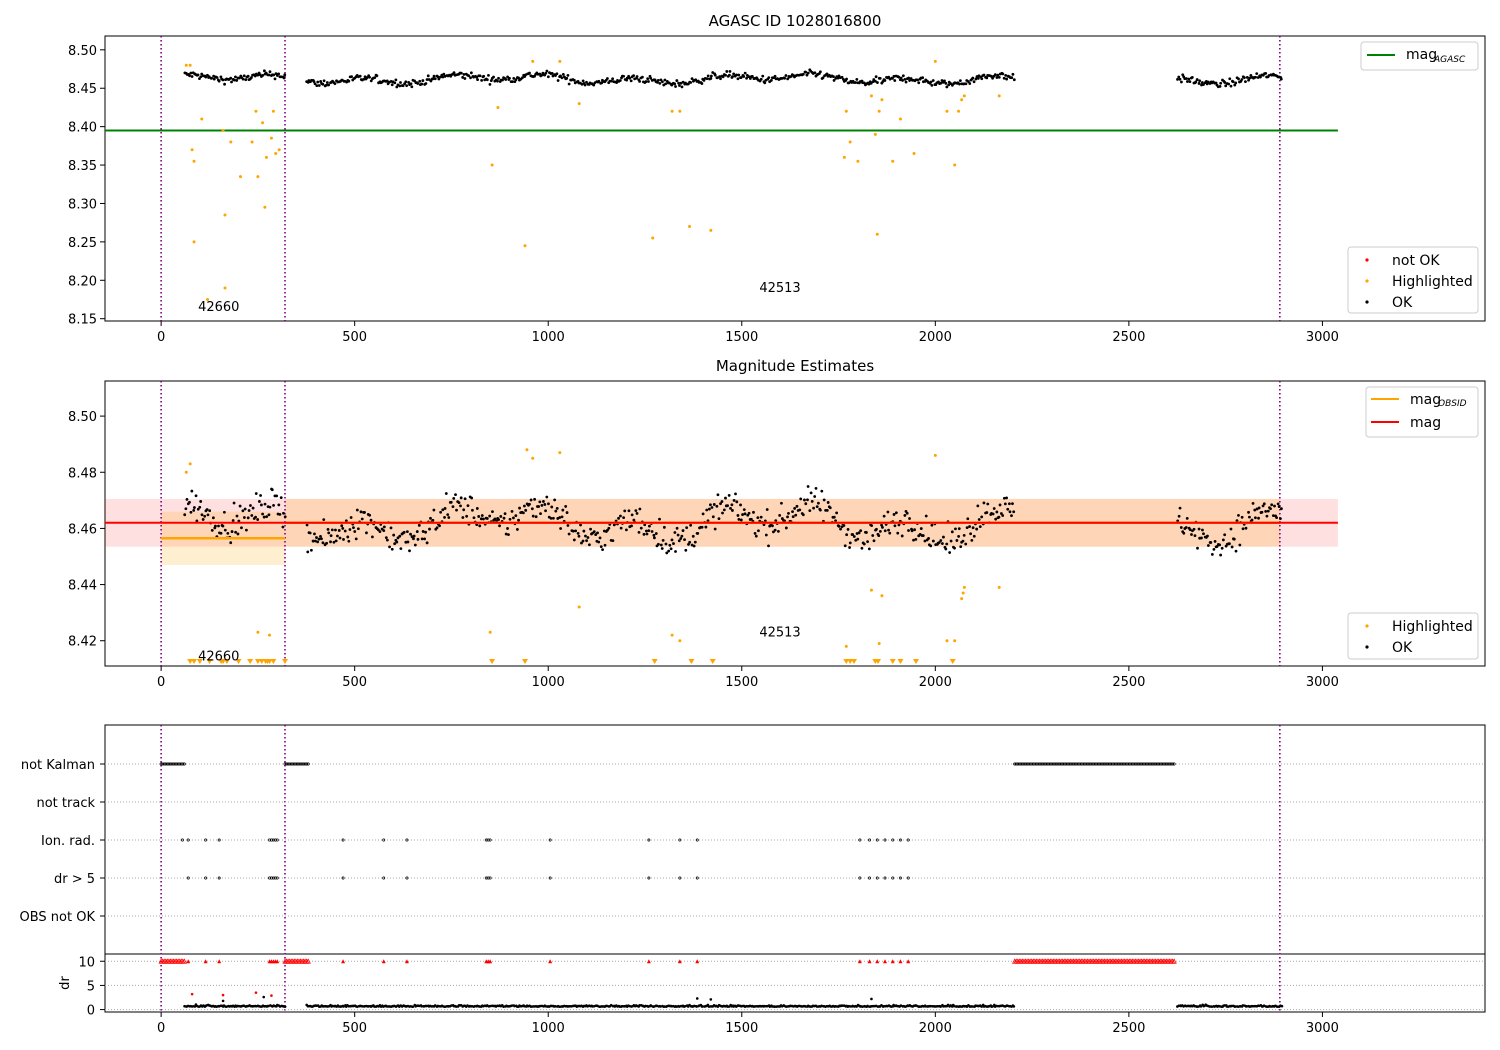 The width and height of the screenshot is (1500, 1050). Describe the element at coordinates (354, 682) in the screenshot. I see `x-tick-label: 500` at that location.